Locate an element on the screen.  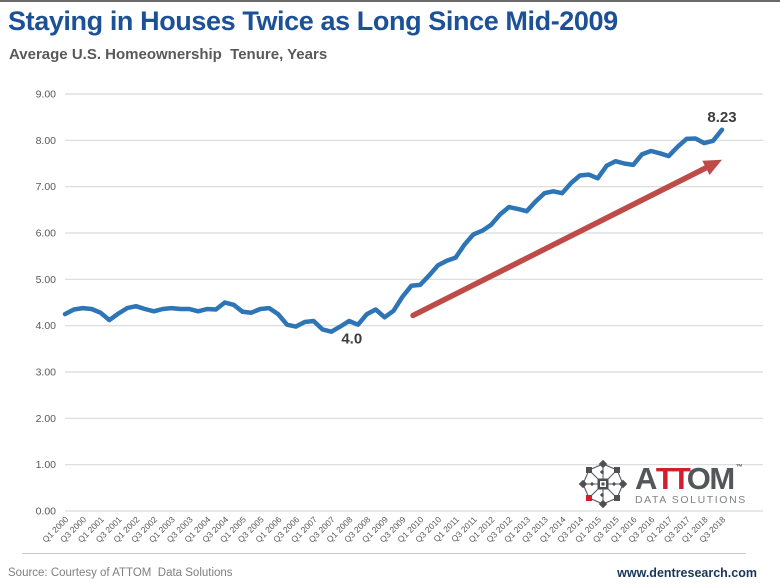
logo-brand-tt: TT is located at coordinates (673, 478).